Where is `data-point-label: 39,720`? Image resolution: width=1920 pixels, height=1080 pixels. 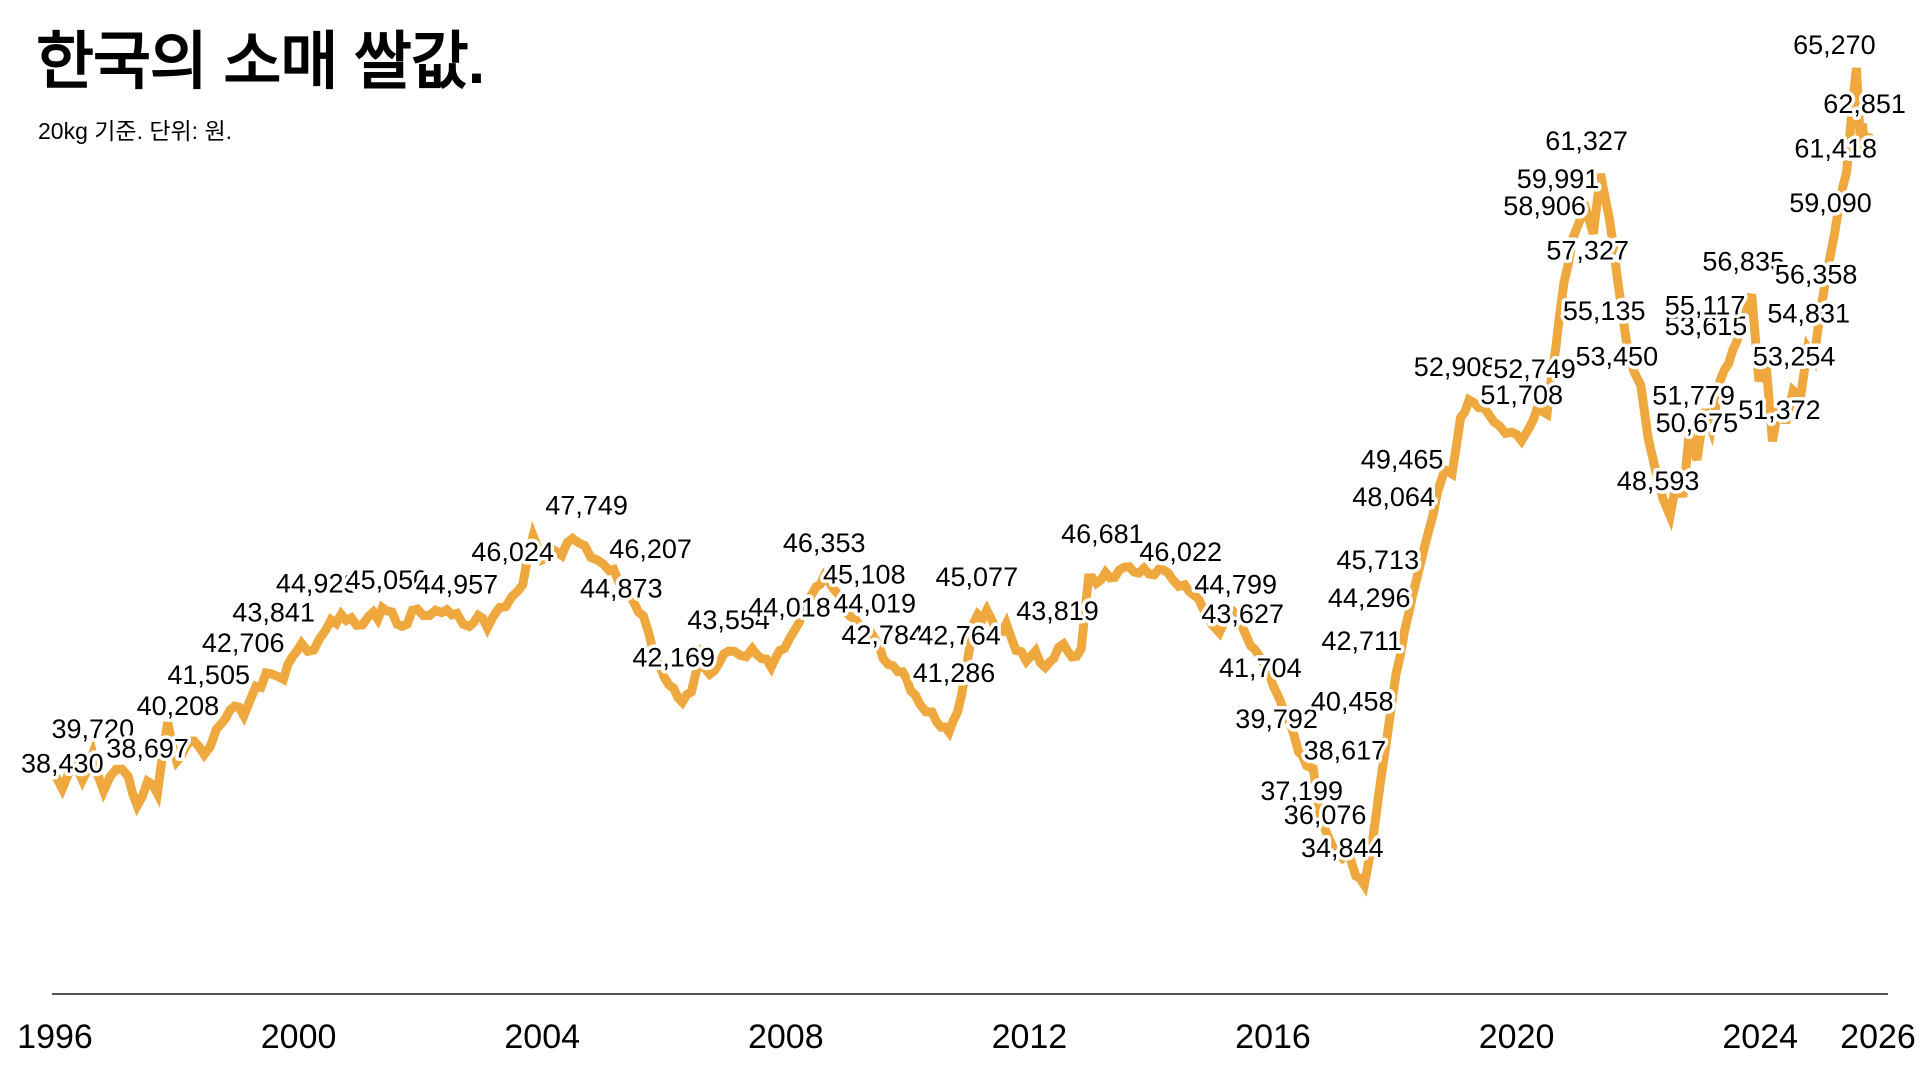 data-point-label: 39,720 is located at coordinates (93, 729).